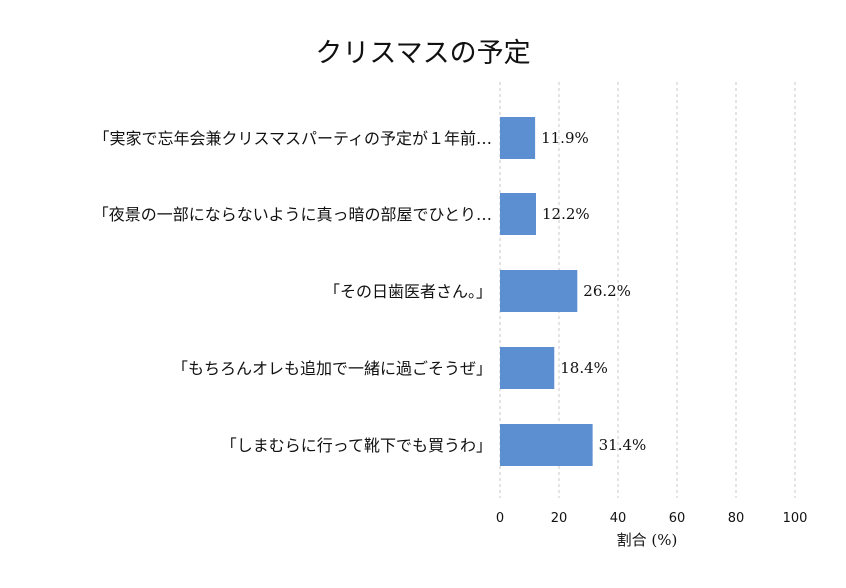 The height and width of the screenshot is (588, 846). Describe the element at coordinates (618, 518) in the screenshot. I see `x-tick-40: 40` at that location.